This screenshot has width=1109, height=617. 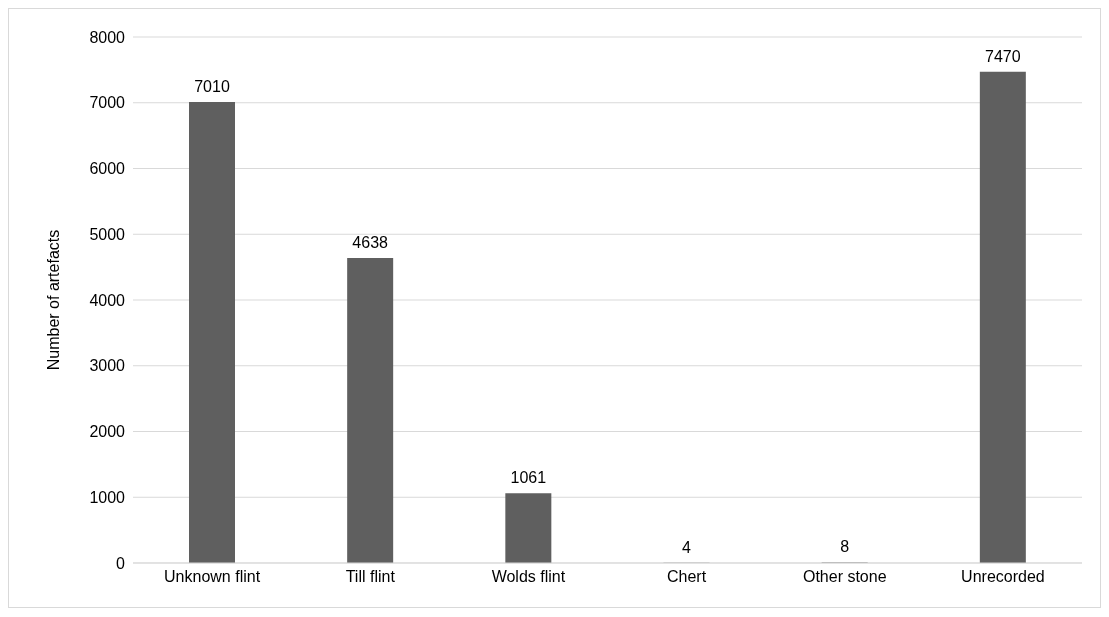 What do you see at coordinates (212, 577) in the screenshot?
I see `x-tick-label: Unknown flint` at bounding box center [212, 577].